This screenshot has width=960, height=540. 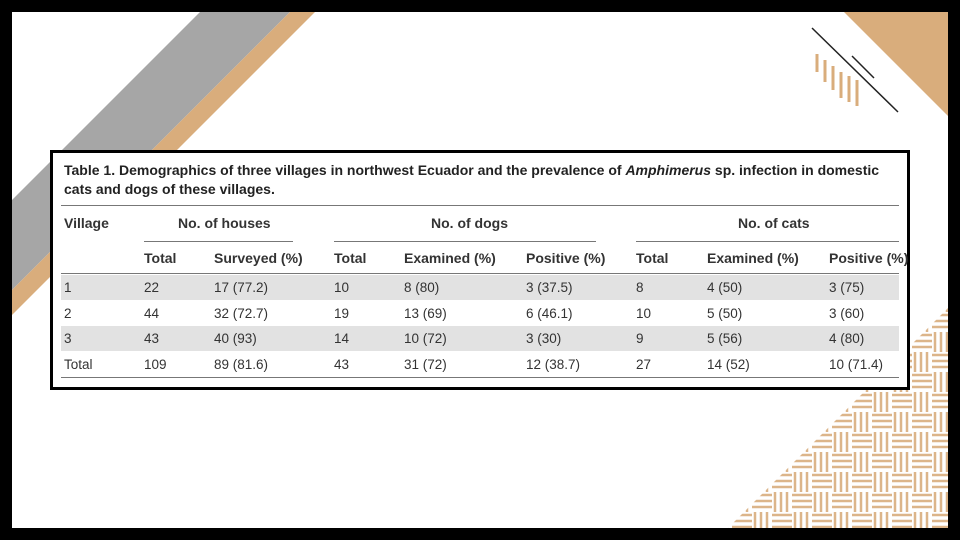 I want to click on table-cell: 5 (56), so click(x=725, y=338).